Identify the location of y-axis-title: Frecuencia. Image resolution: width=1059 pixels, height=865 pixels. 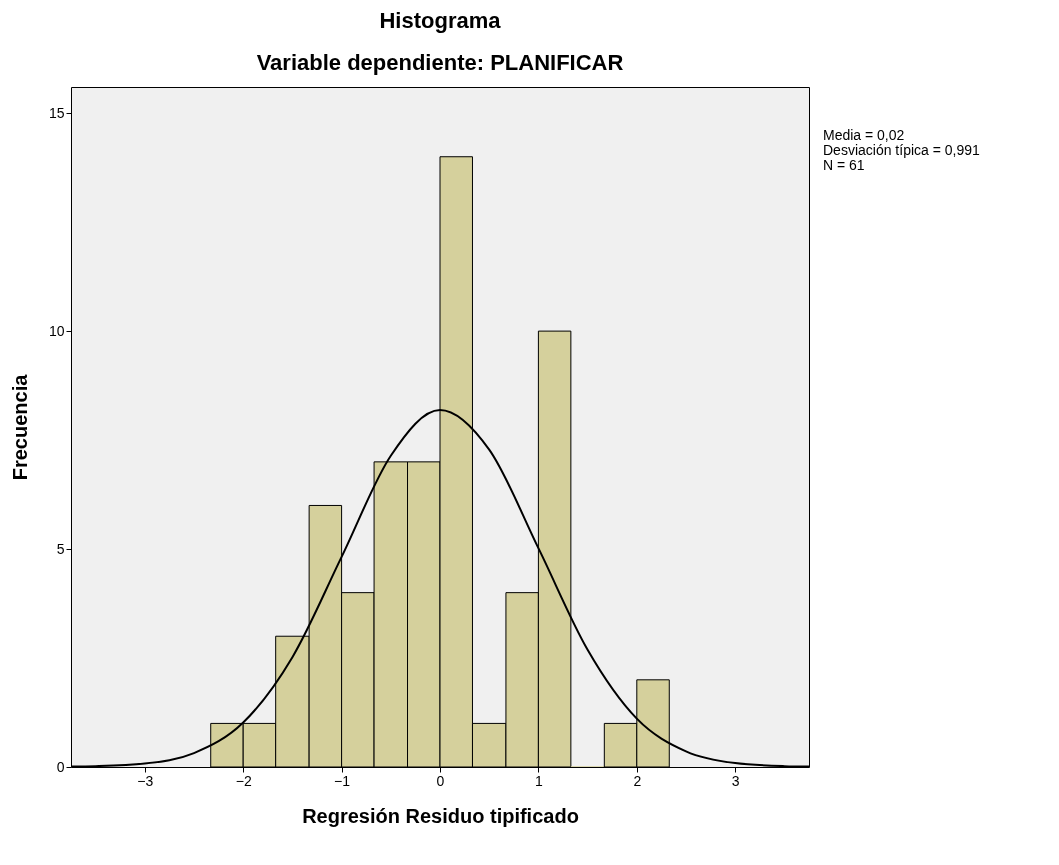
(19, 427).